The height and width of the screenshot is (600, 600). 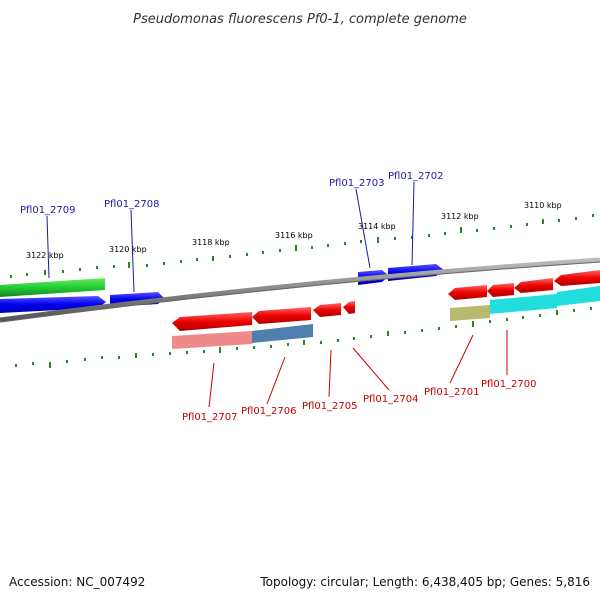 I want to click on genome-backbone, so click(x=300, y=290).